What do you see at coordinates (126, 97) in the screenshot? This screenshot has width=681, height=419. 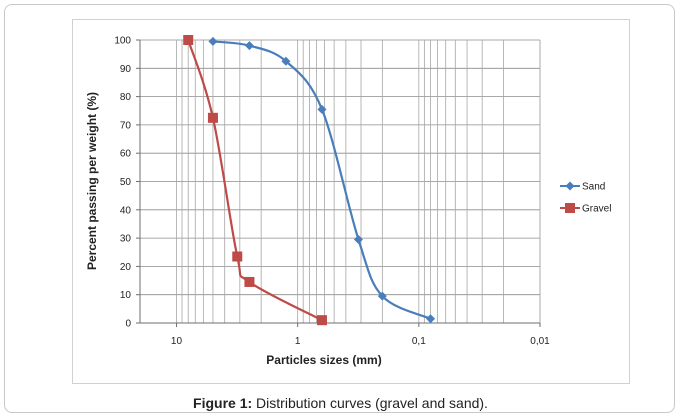 I see `y-tick-label: 80` at bounding box center [126, 97].